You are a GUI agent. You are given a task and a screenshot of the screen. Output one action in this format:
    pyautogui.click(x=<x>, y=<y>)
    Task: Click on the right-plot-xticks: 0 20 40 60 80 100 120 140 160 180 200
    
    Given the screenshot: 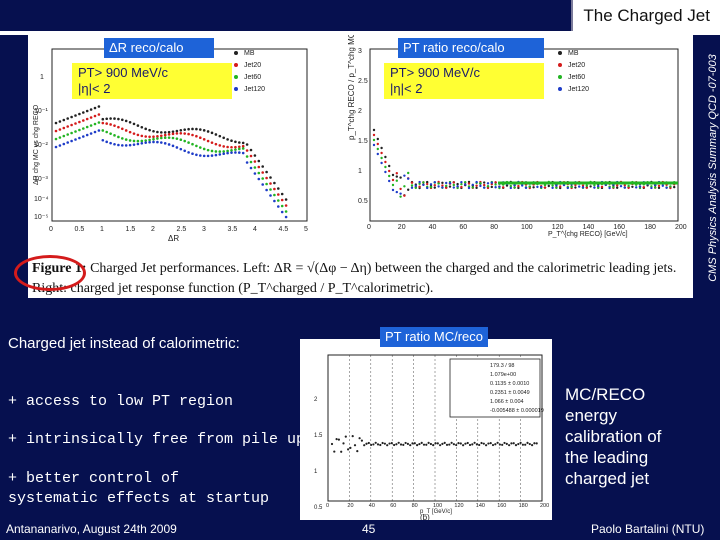 What is the action you would take?
    pyautogui.click(x=527, y=227)
    